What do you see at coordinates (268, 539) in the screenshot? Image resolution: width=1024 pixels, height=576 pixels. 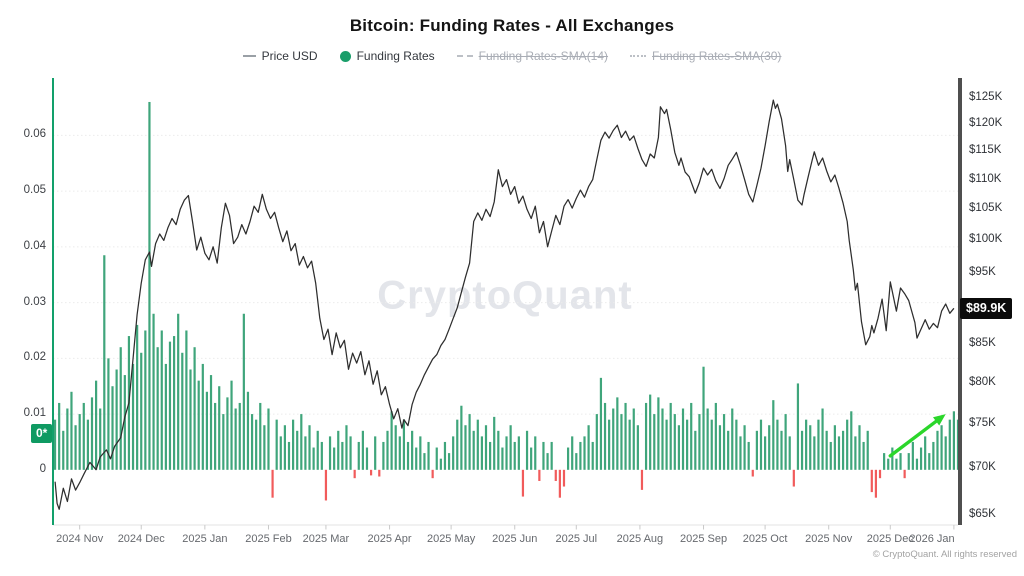 I see `x-axis-month-label: 2025 Feb` at bounding box center [268, 539].